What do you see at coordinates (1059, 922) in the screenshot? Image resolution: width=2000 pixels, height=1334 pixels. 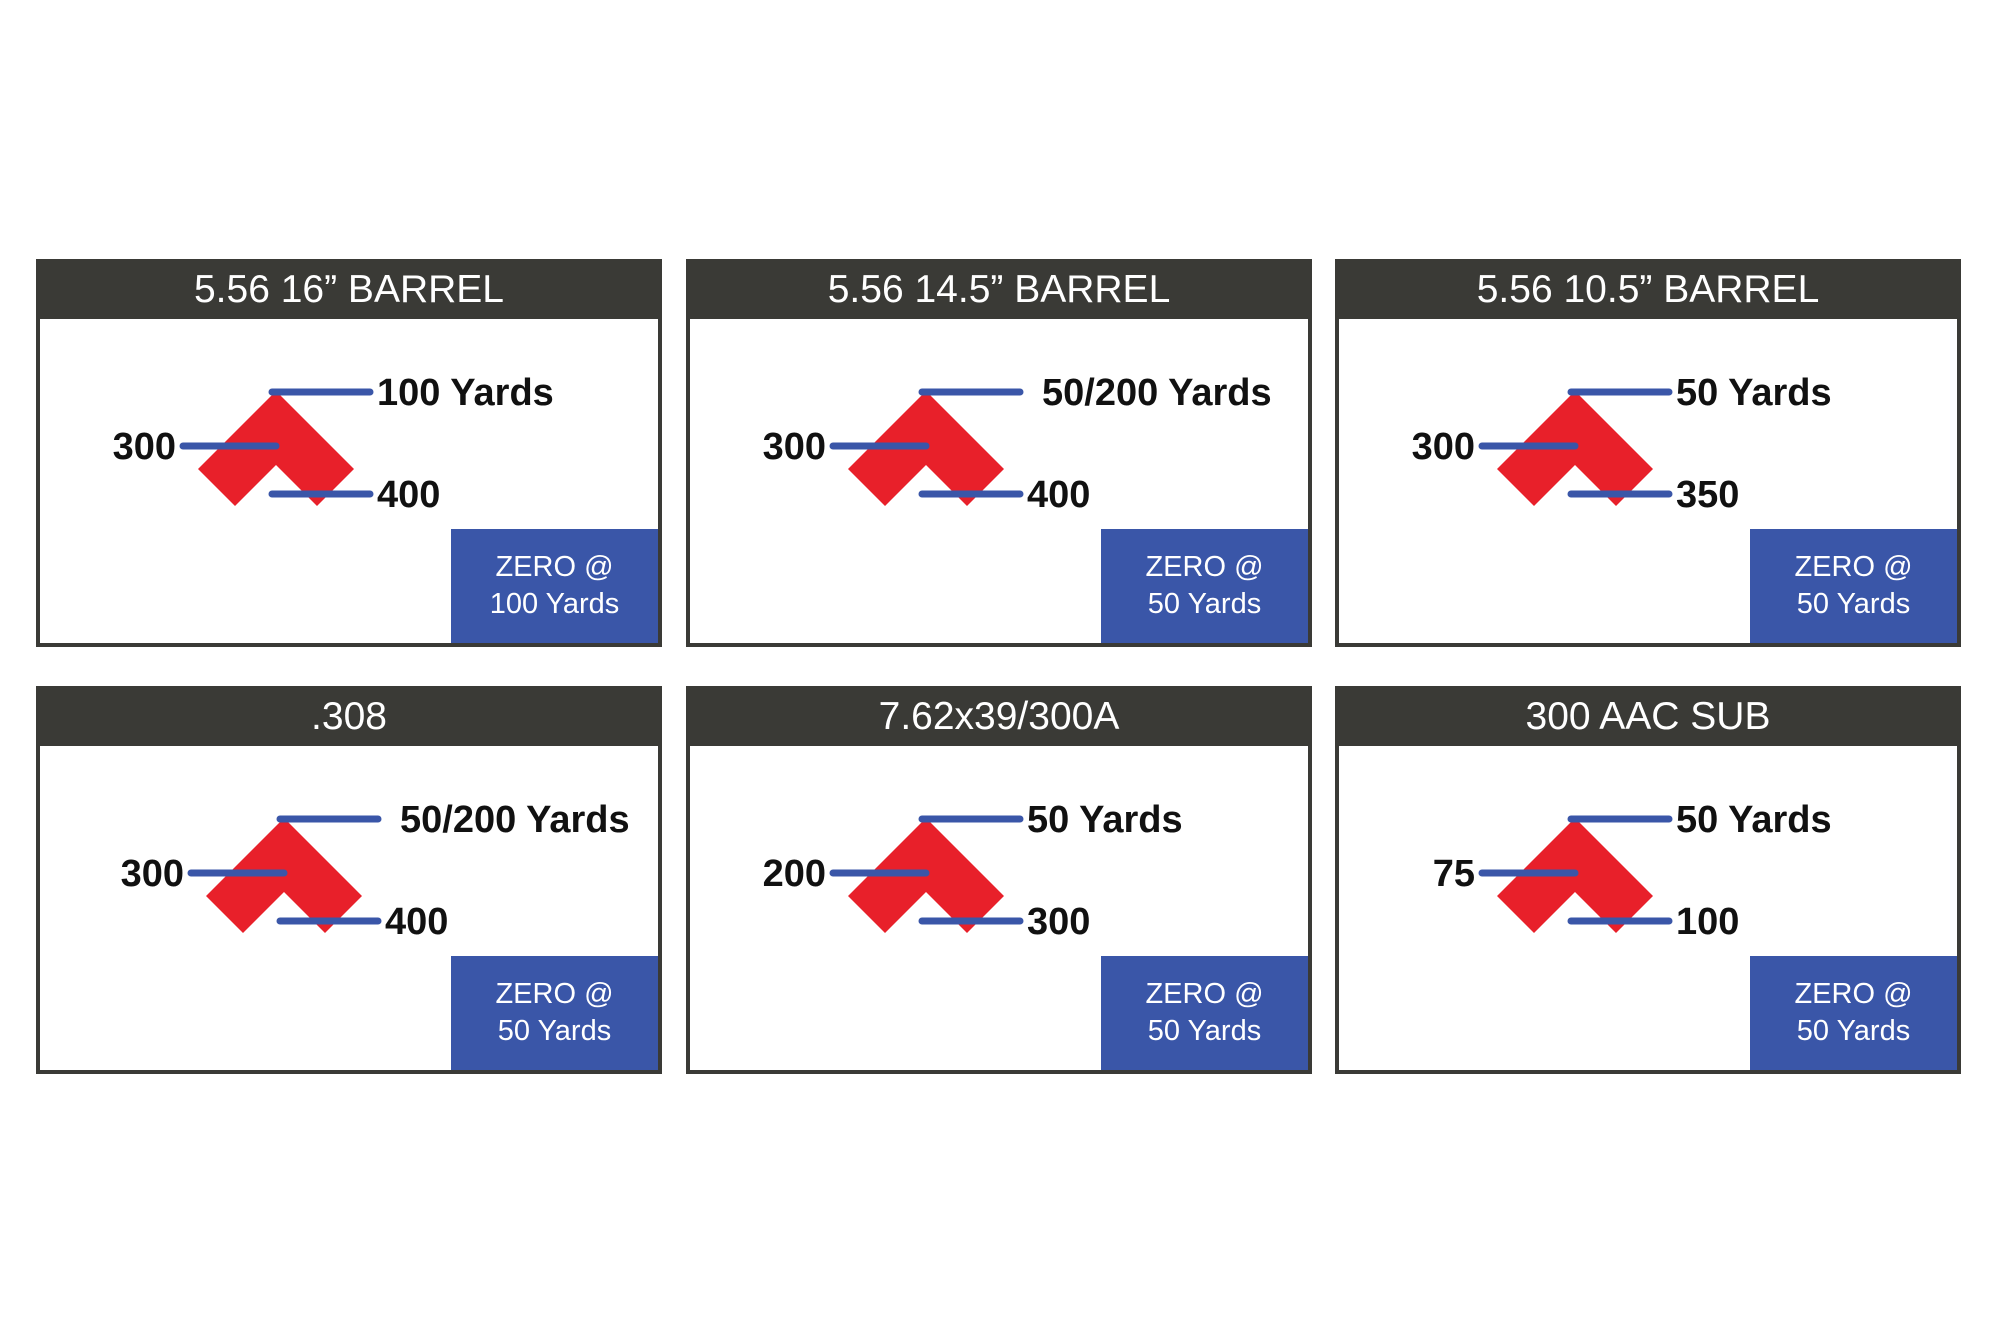 I see `bottom-range-label: 300` at bounding box center [1059, 922].